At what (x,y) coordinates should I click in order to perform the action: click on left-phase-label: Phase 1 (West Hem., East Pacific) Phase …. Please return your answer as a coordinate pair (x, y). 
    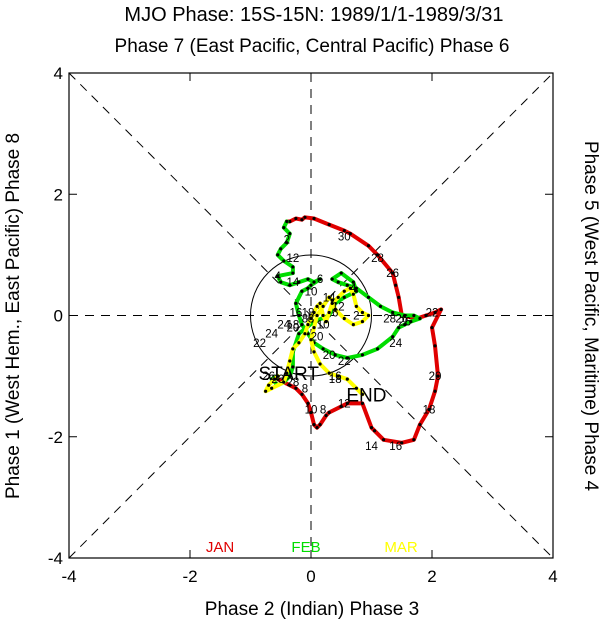
    Looking at the image, I should click on (13, 316).